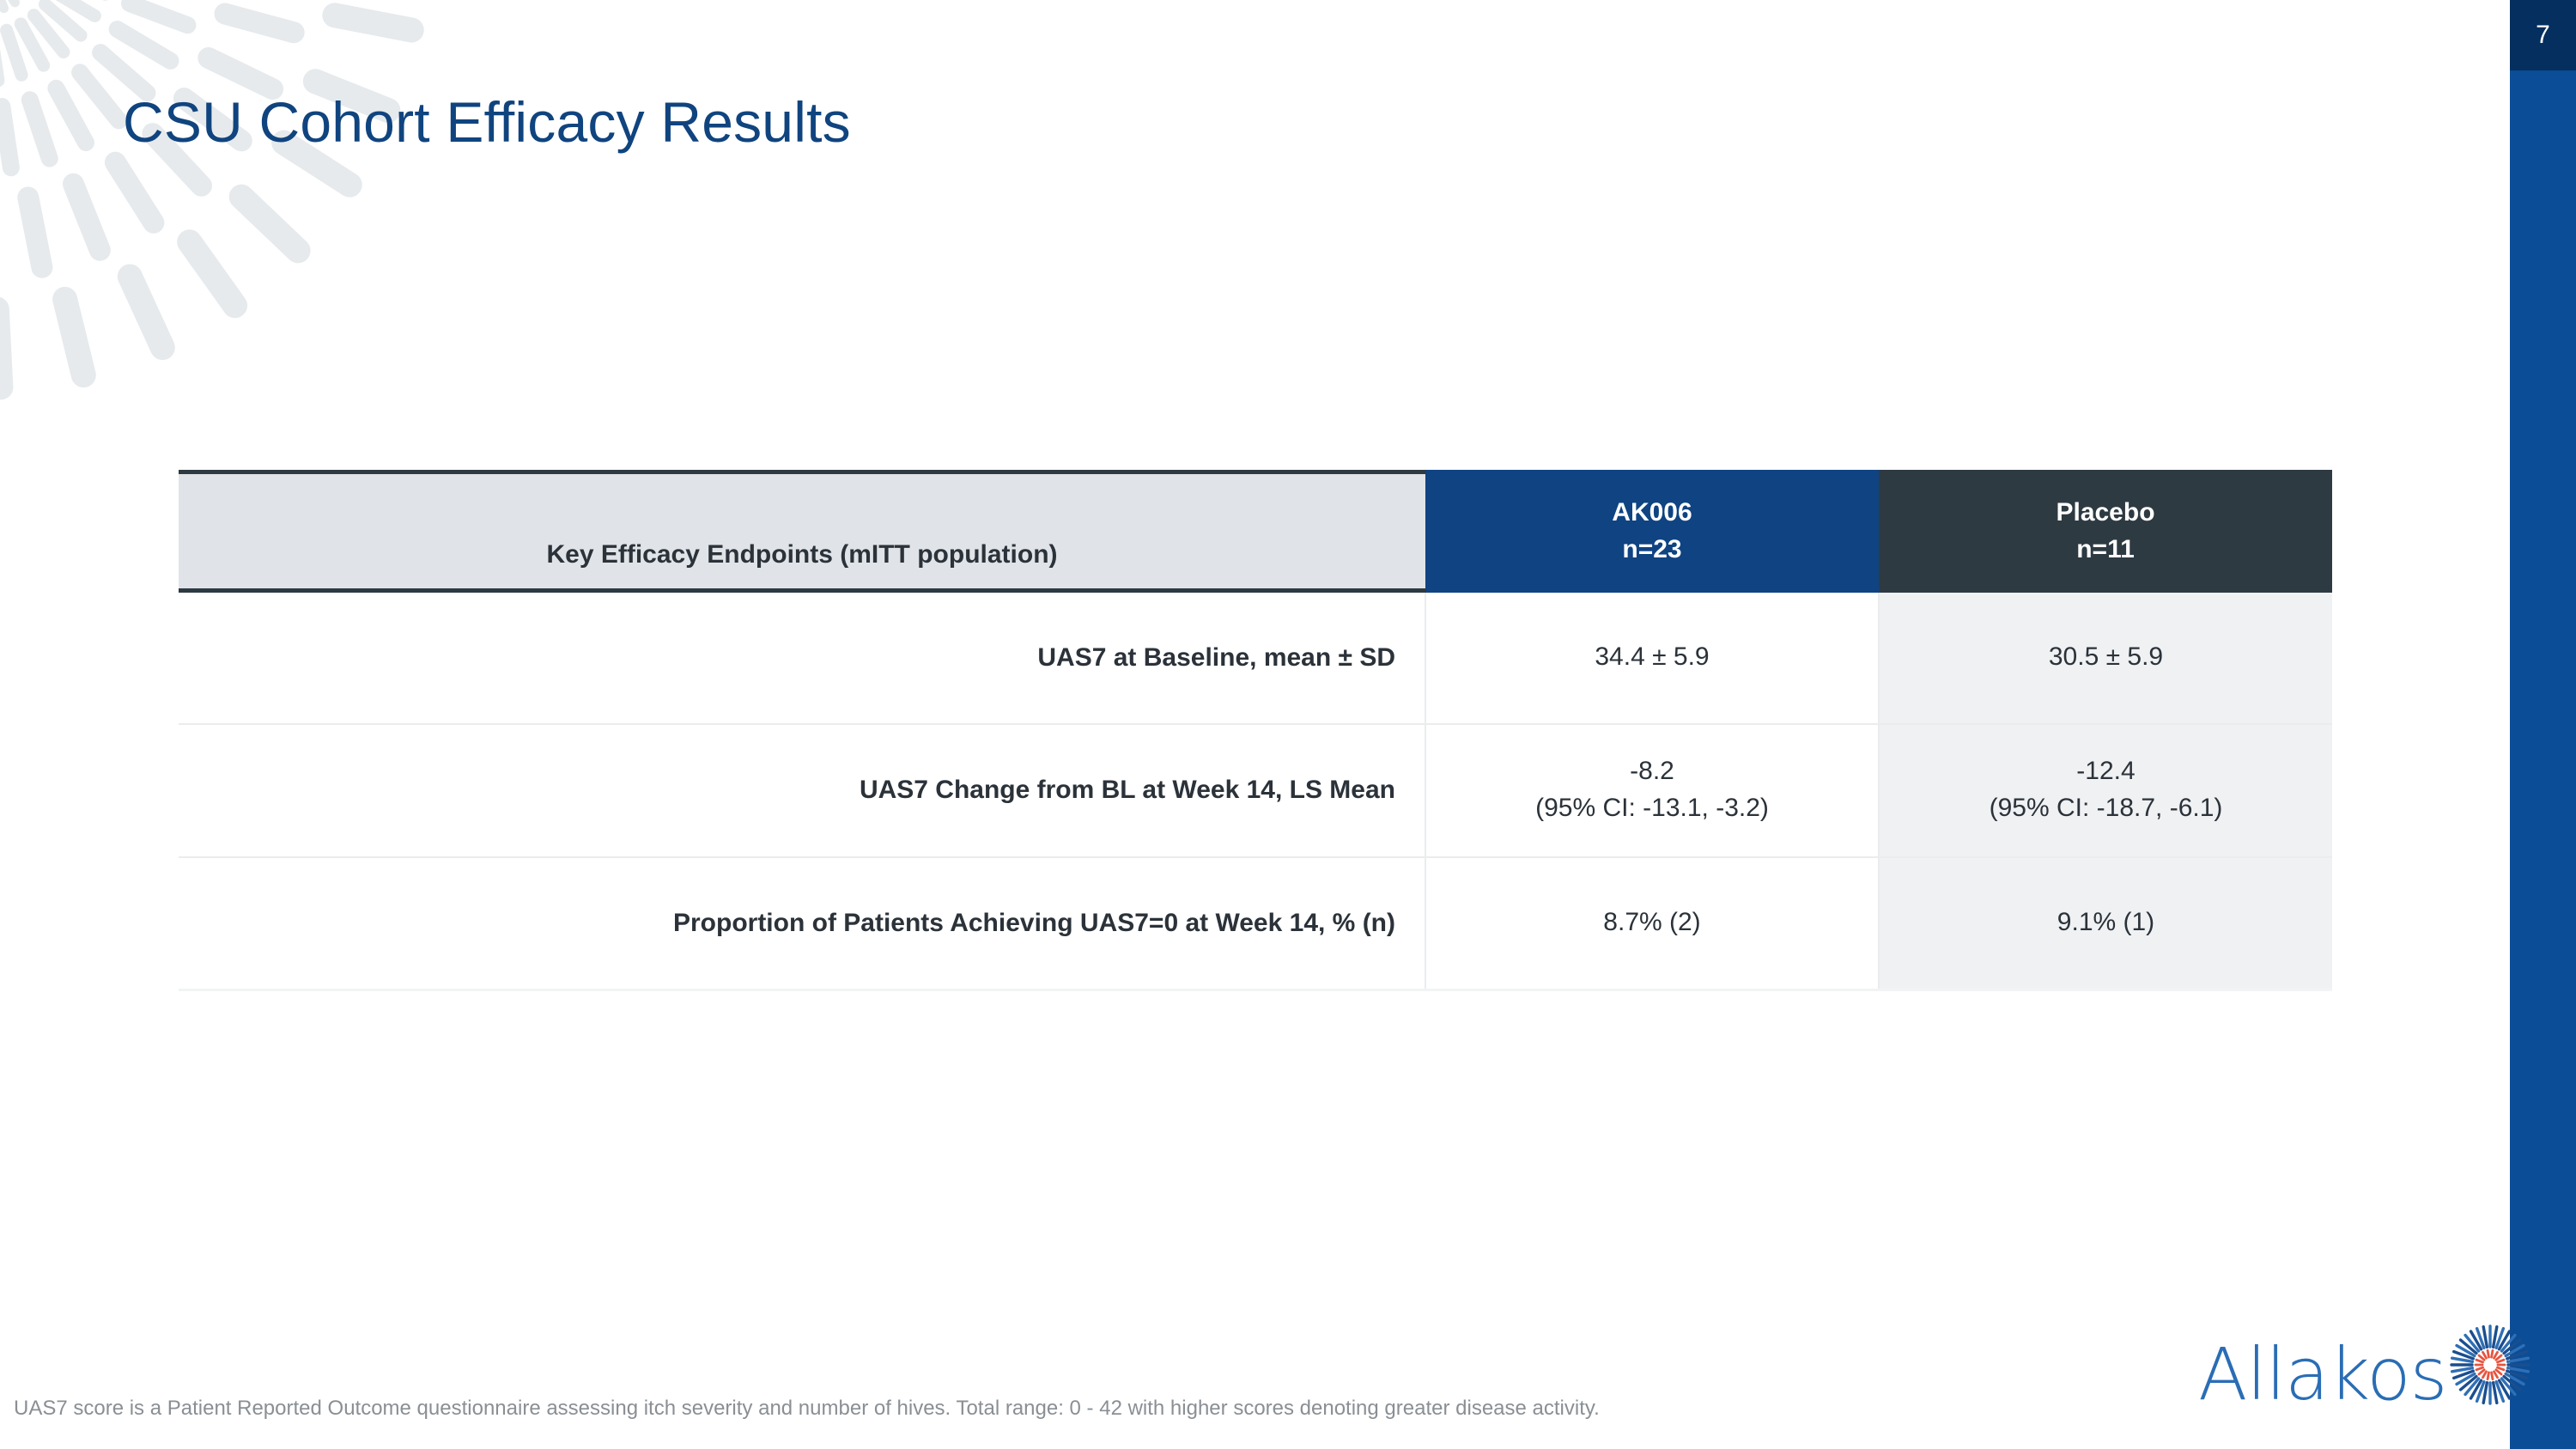  I want to click on sidebar-accent-bar, so click(2543, 724).